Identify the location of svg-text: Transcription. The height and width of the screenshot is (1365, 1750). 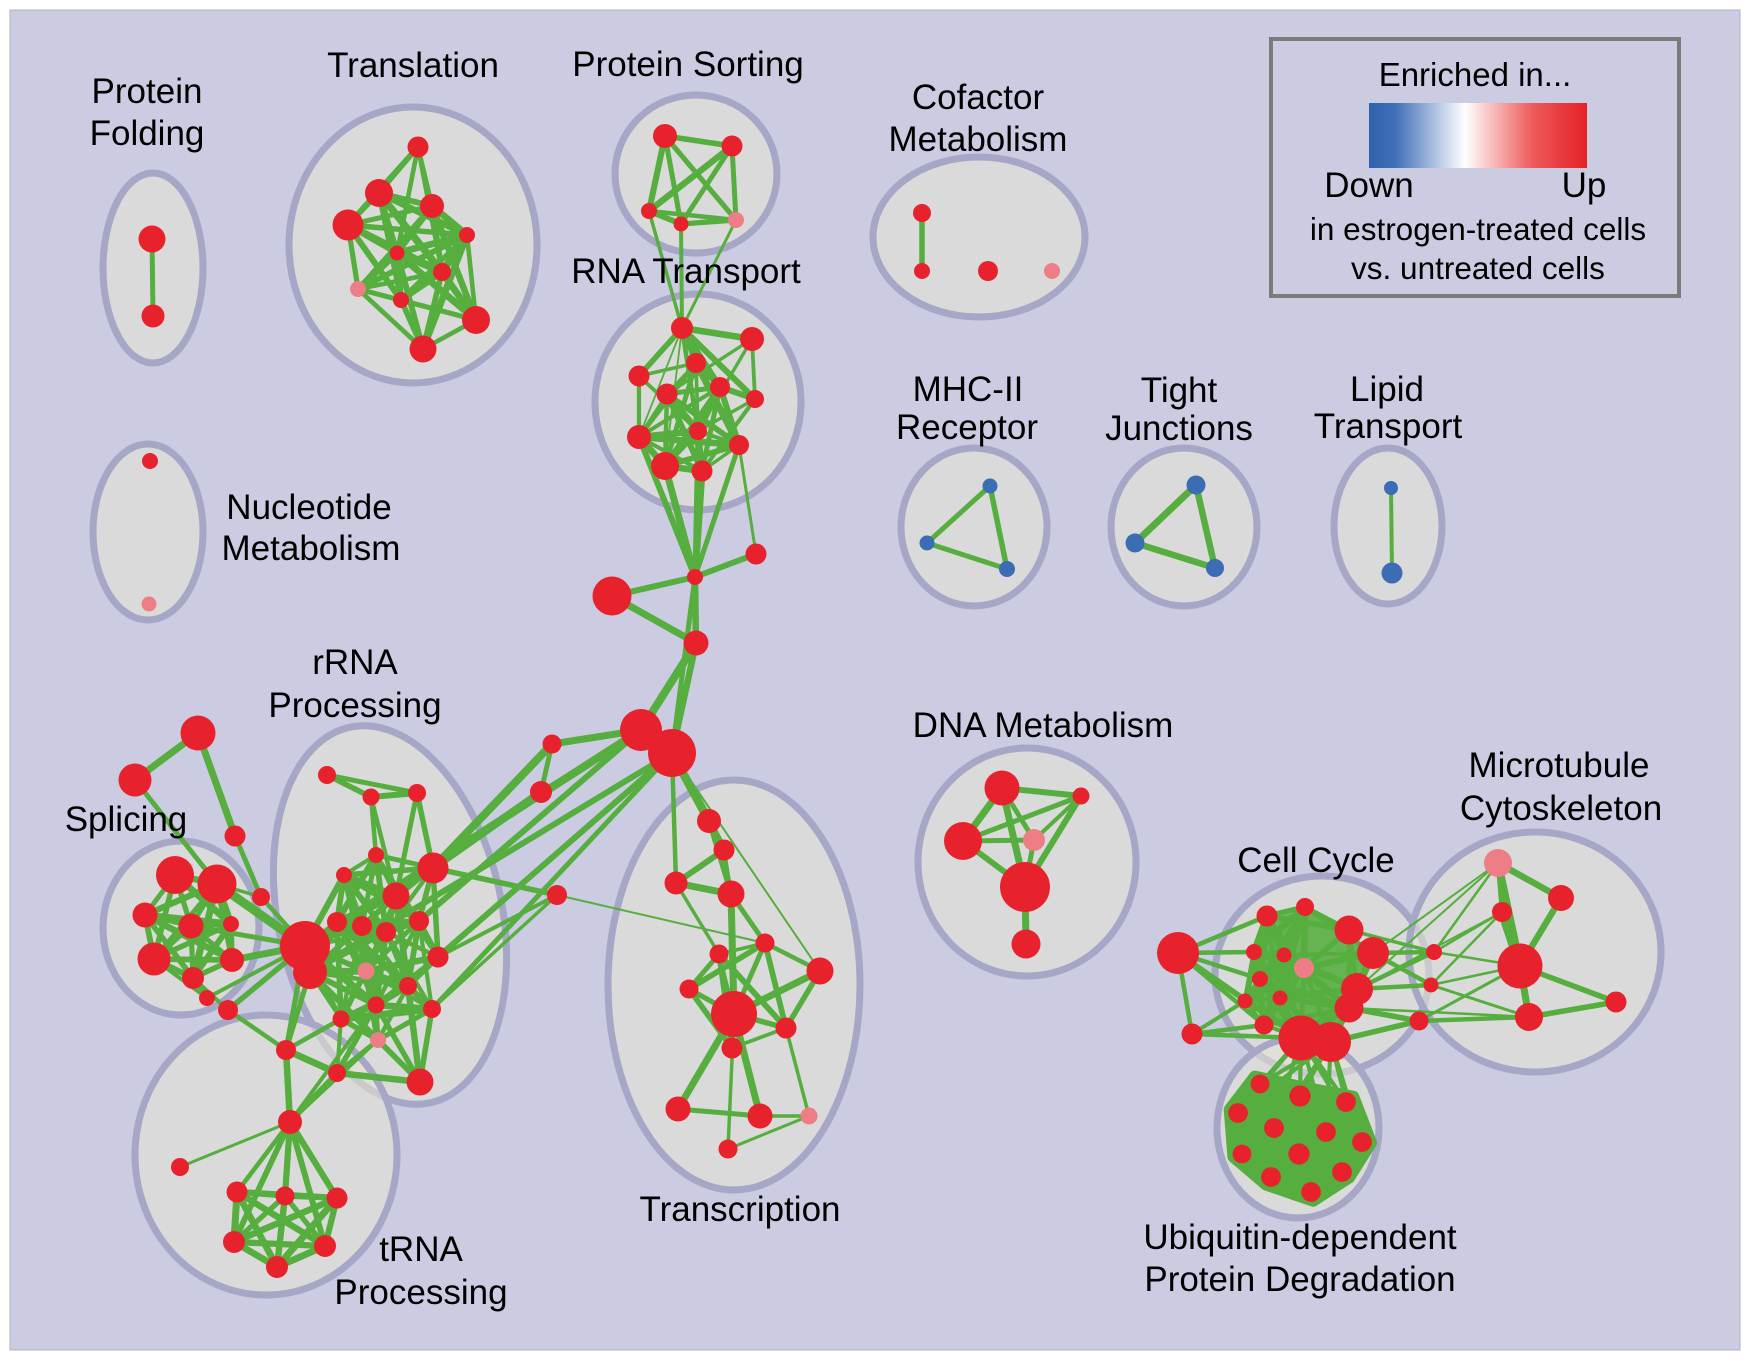
(740, 1209).